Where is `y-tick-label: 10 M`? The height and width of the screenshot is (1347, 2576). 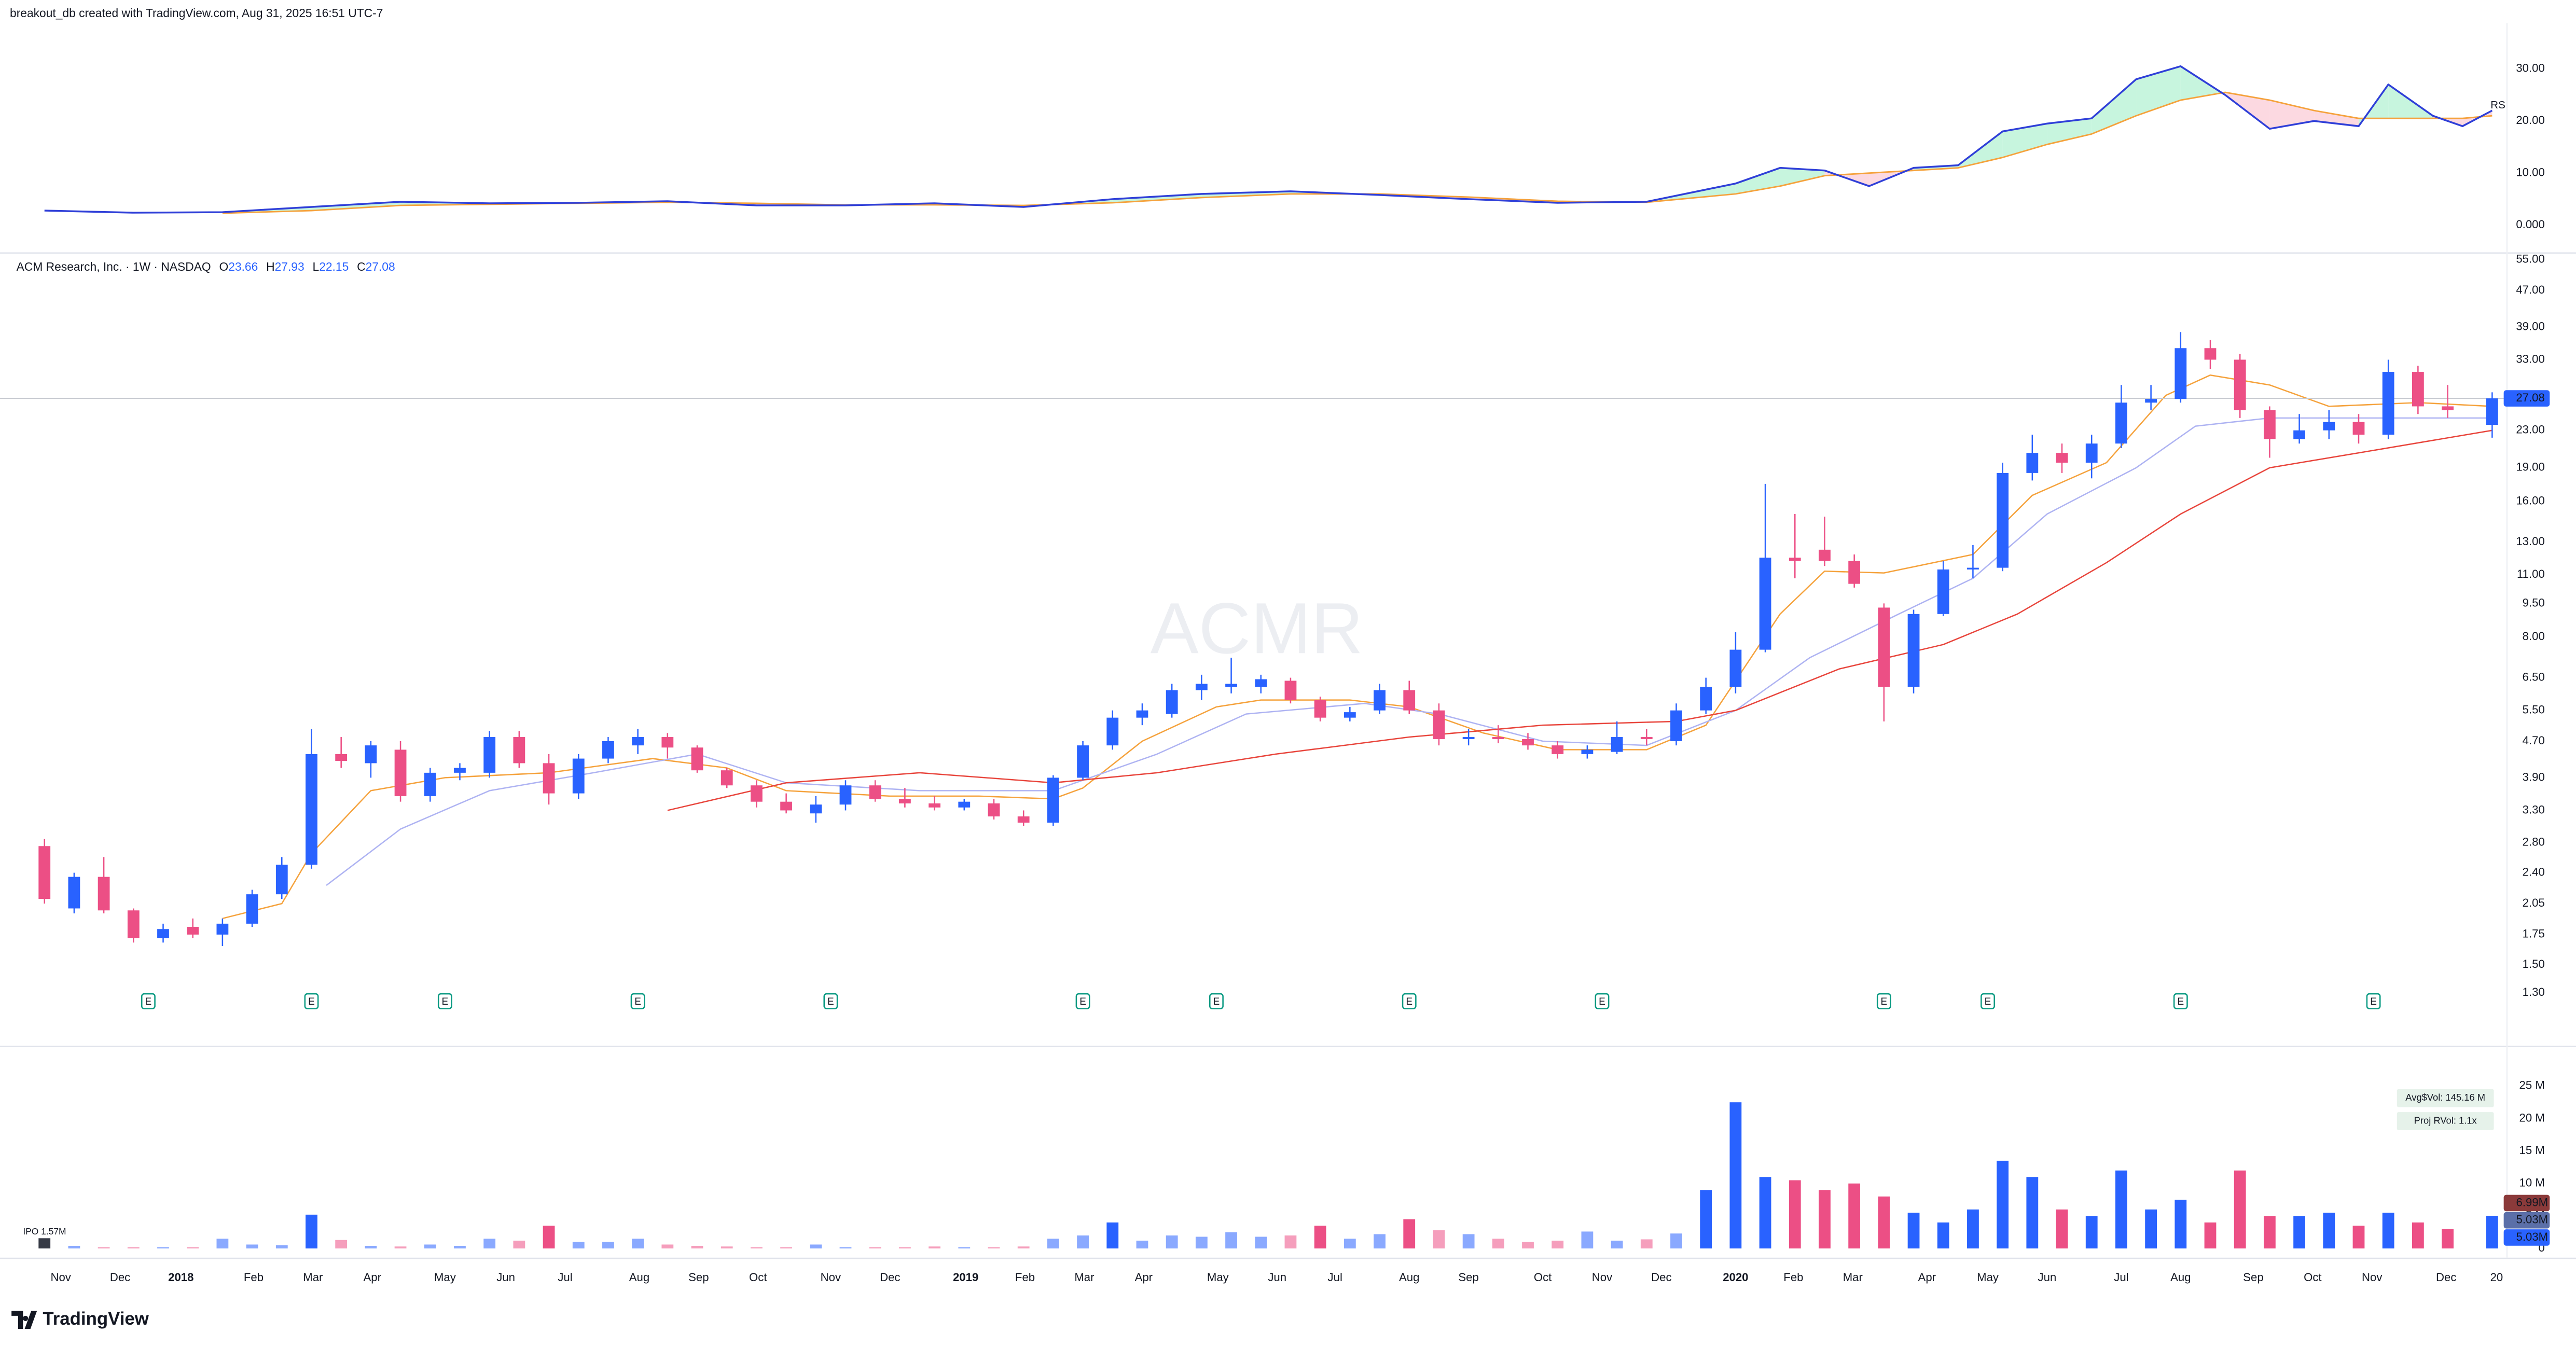
y-tick-label: 10 M is located at coordinates (2532, 1183).